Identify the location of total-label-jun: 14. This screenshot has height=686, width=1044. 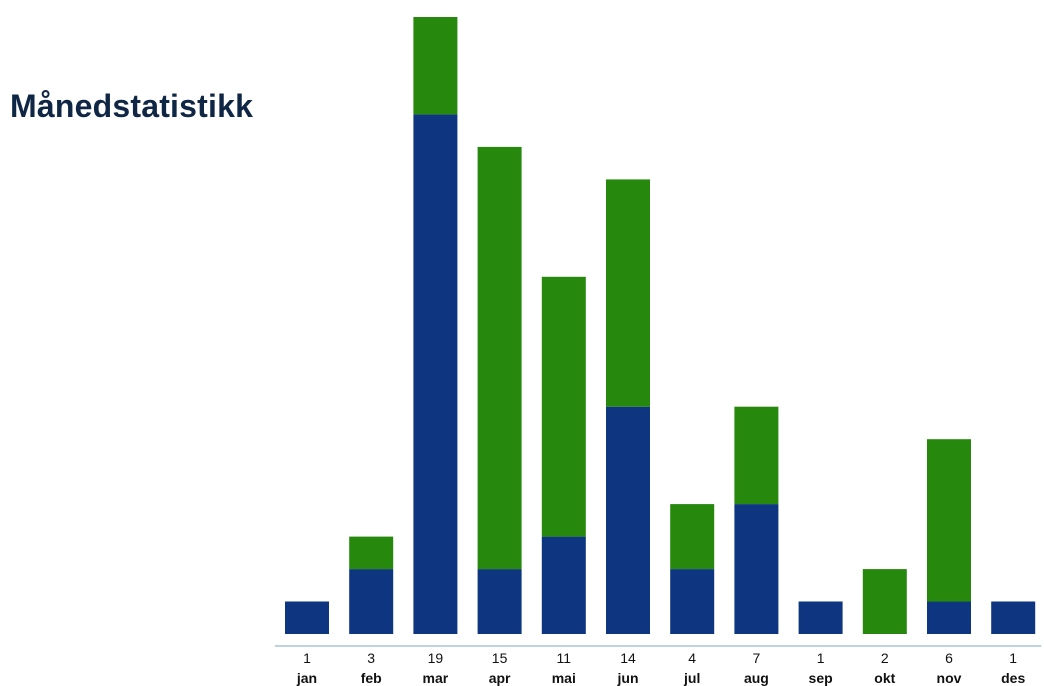
(628, 658).